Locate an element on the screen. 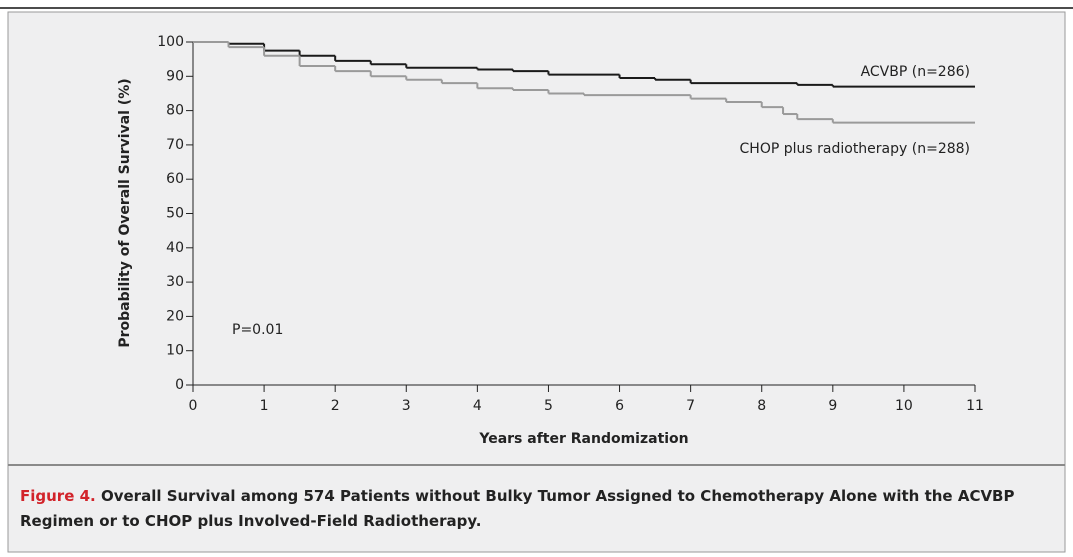 Image resolution: width=1073 pixels, height=557 pixels. x-tick-label: 2 is located at coordinates (335, 406).